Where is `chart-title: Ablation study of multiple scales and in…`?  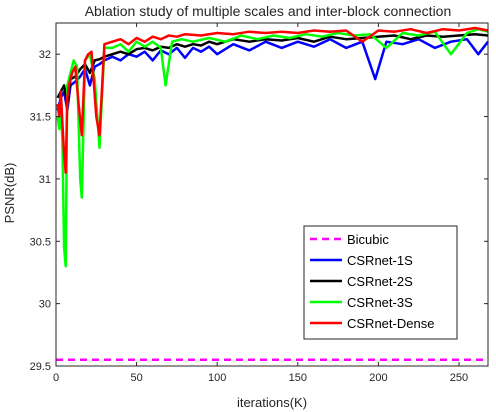 chart-title: Ablation study of multiple scales and in… is located at coordinates (268, 11).